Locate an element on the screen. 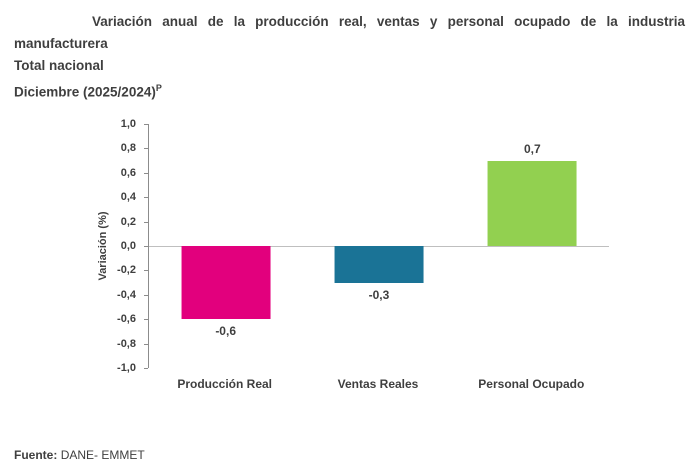 The image size is (700, 471). y-tick-label: 0,4 is located at coordinates (128, 197).